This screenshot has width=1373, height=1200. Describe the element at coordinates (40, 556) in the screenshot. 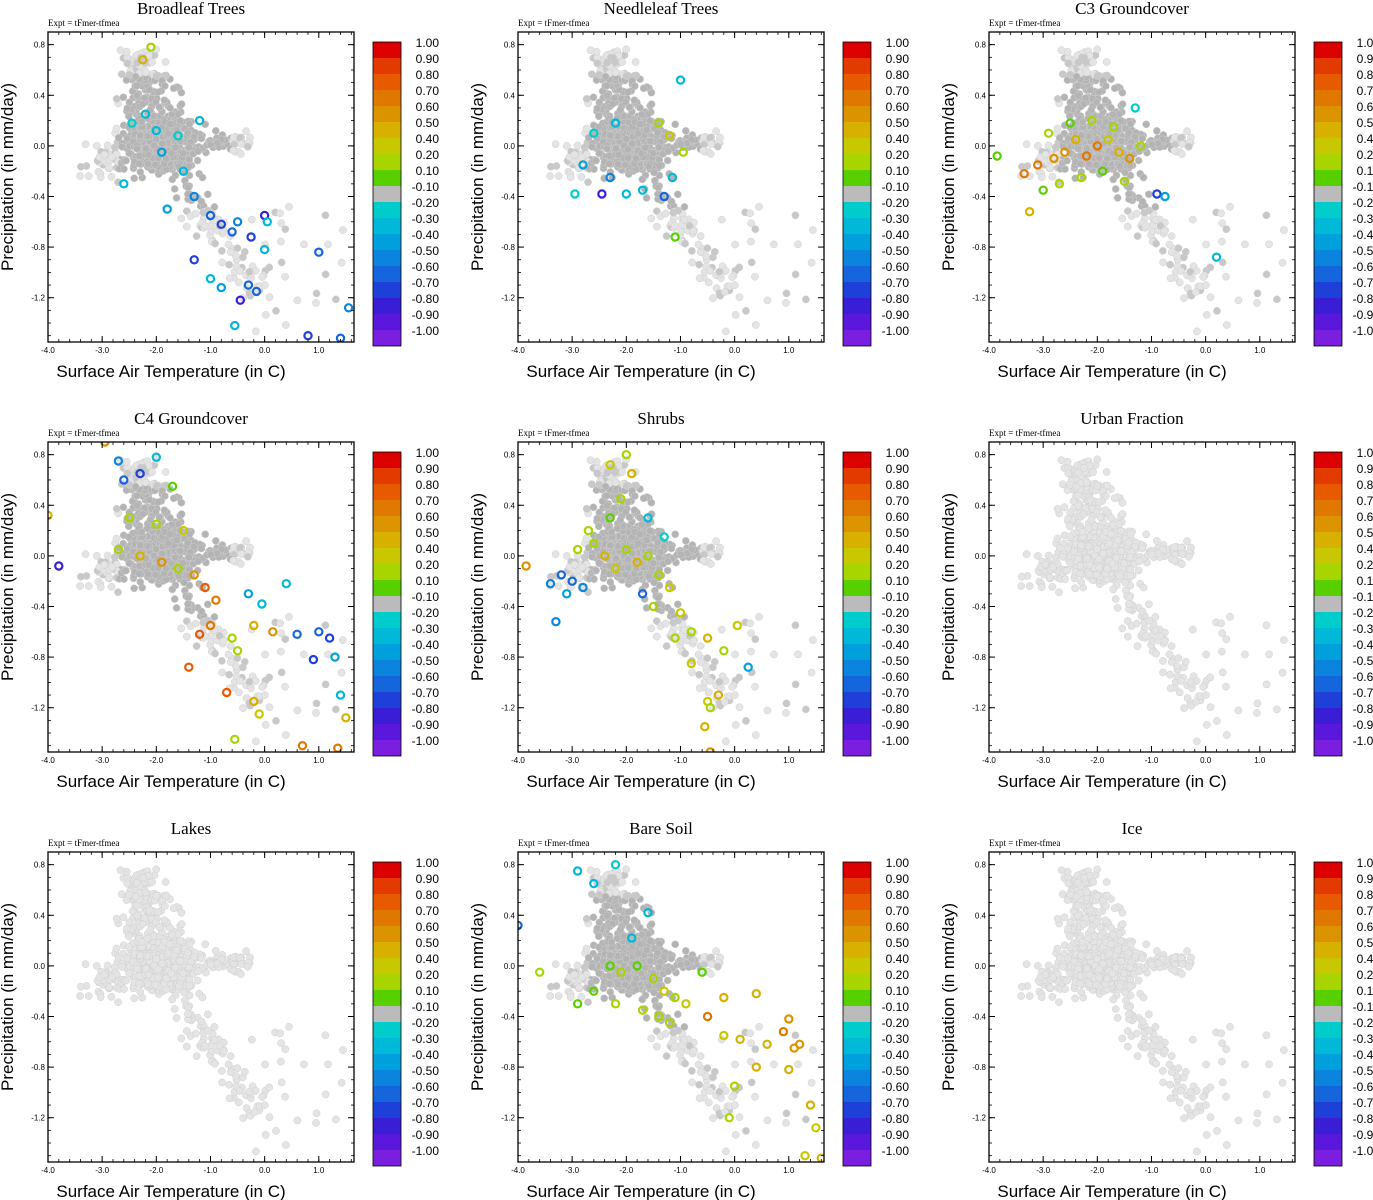

I see `y-tick-label: 0.0` at that location.